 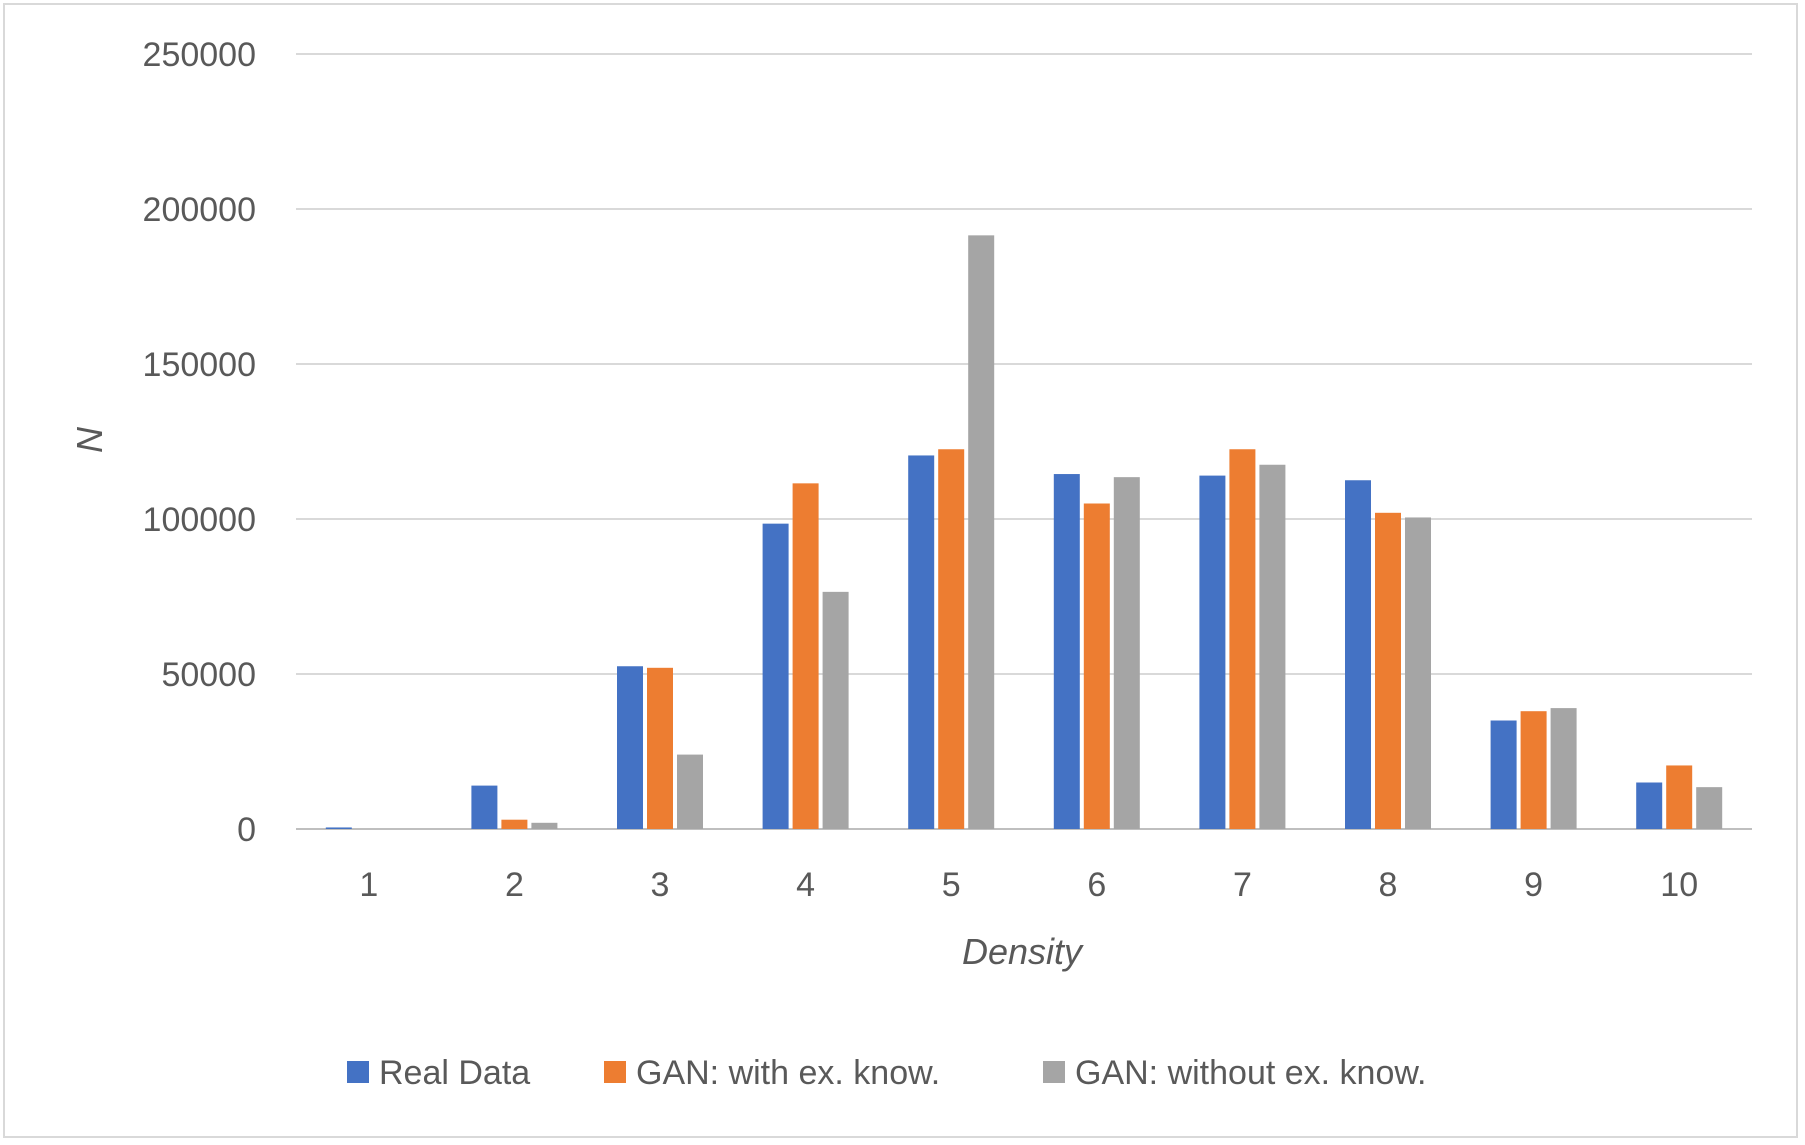 What do you see at coordinates (199, 365) in the screenshot?
I see `y-tick-label: 150000` at bounding box center [199, 365].